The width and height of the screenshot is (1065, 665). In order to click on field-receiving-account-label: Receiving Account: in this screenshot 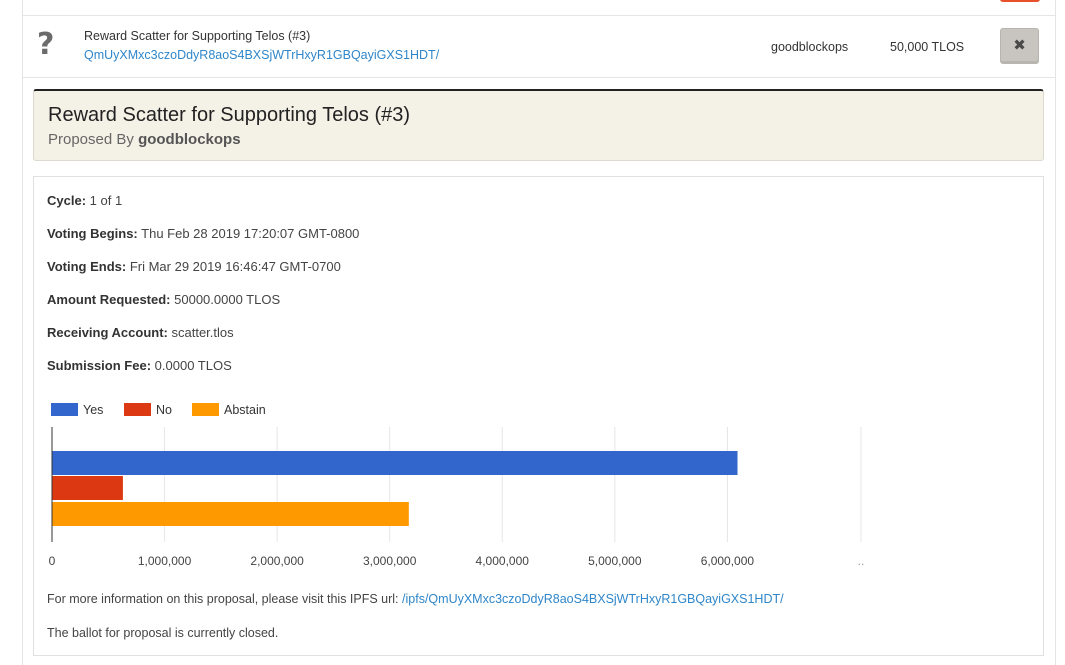, I will do `click(107, 332)`.